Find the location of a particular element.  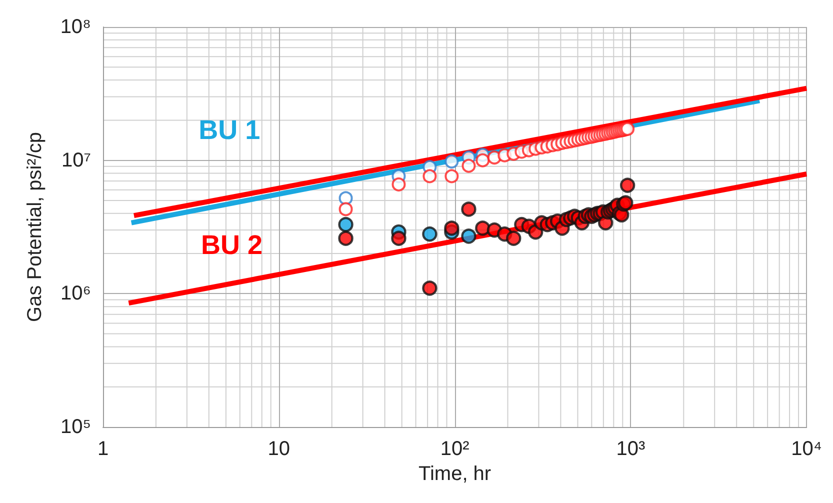

x-tick-label: 1 is located at coordinates (103, 449).